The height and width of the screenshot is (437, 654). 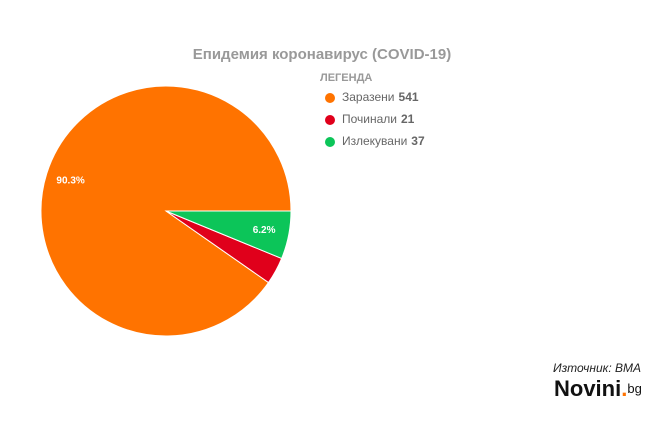 I want to click on logo-tld: bg, so click(x=634, y=388).